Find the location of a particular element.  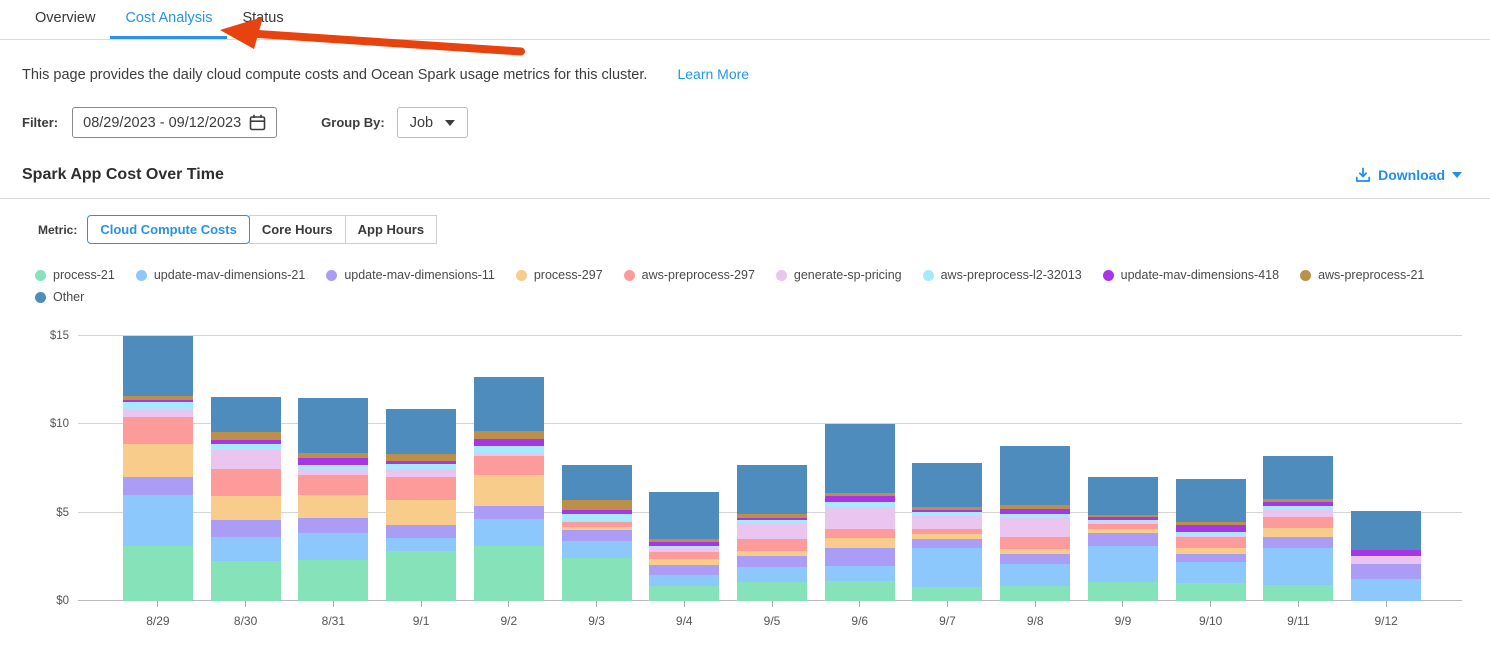

metric-option-cloud-compute-costs: Cloud Compute Costs is located at coordinates (168, 229).